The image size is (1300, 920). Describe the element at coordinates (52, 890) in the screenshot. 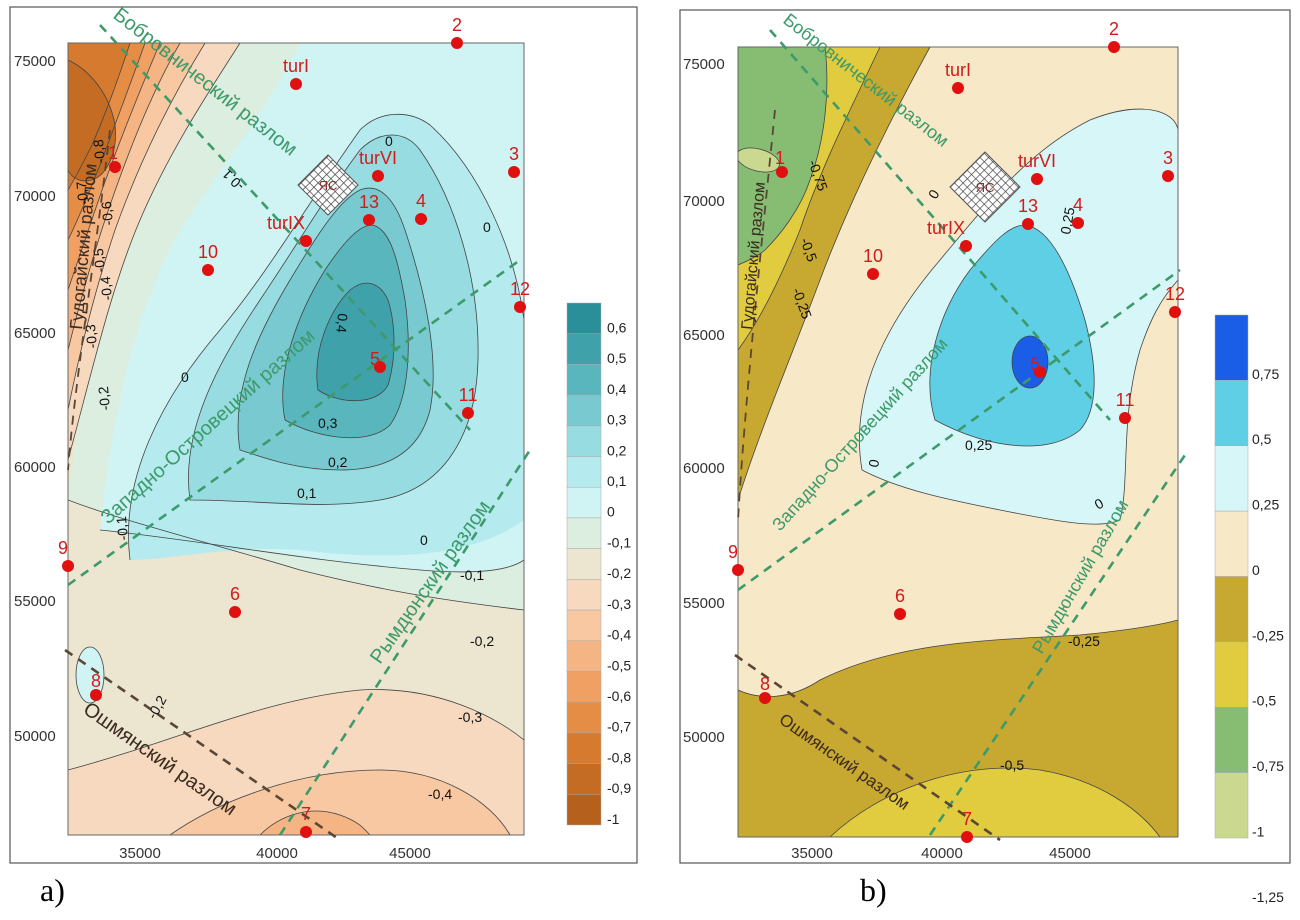

I see `panel-a-caption: a)` at that location.